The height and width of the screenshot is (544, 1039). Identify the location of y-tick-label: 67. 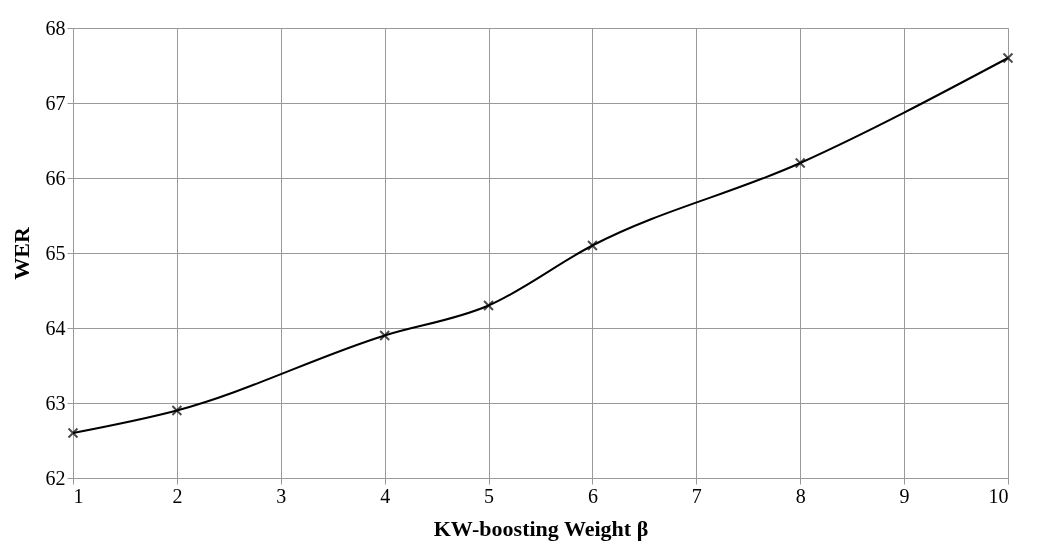
(55, 102).